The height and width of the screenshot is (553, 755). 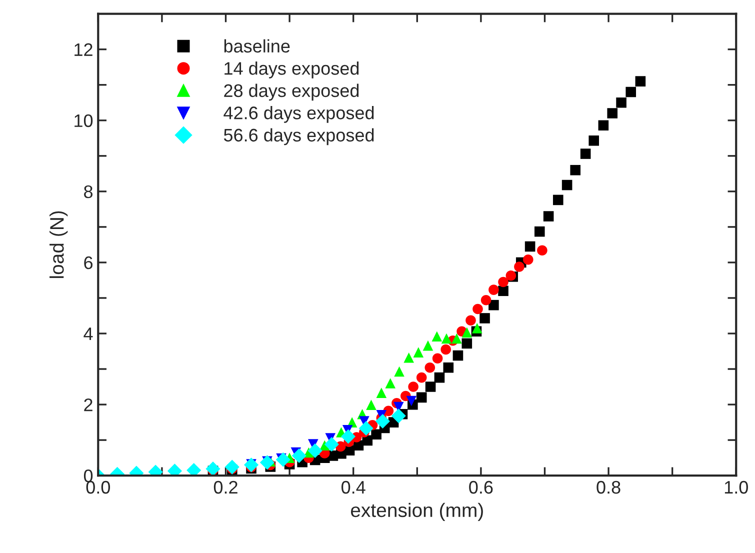 I want to click on y-tick-label: 2, so click(x=88, y=405).